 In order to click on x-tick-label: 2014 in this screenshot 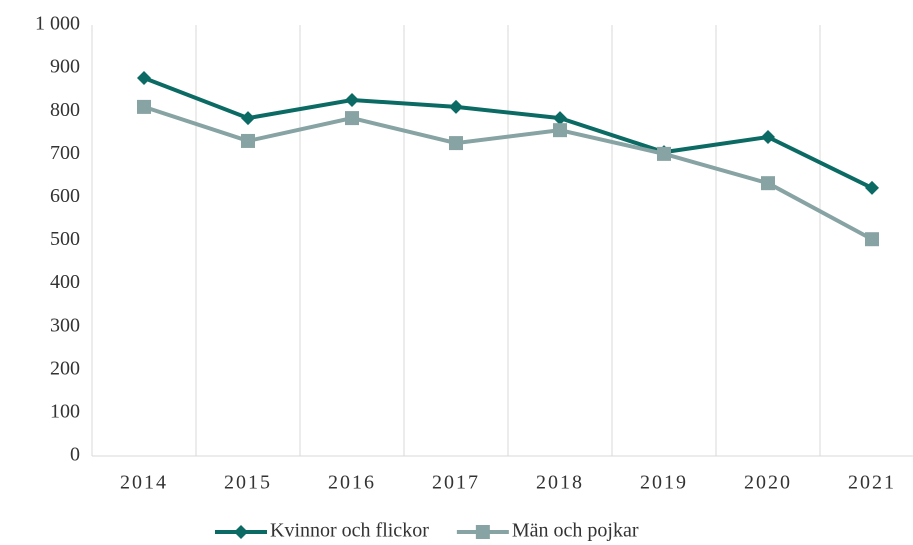, I will do `click(144, 483)`.